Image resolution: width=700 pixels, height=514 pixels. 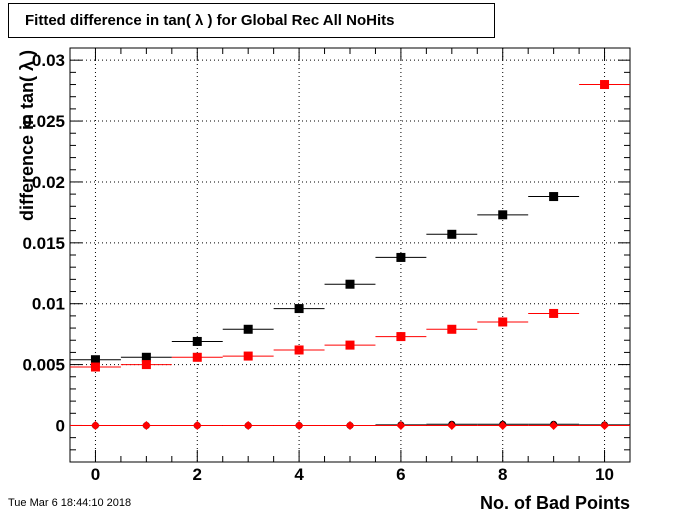 I want to click on x-tick-label: 6, so click(x=400, y=474).